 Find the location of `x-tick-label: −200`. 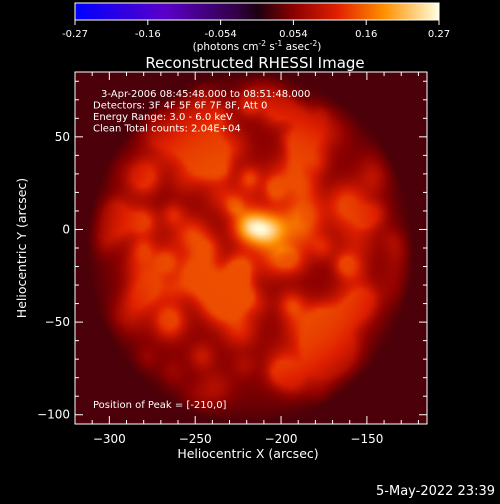

x-tick-label: −200 is located at coordinates (281, 439).